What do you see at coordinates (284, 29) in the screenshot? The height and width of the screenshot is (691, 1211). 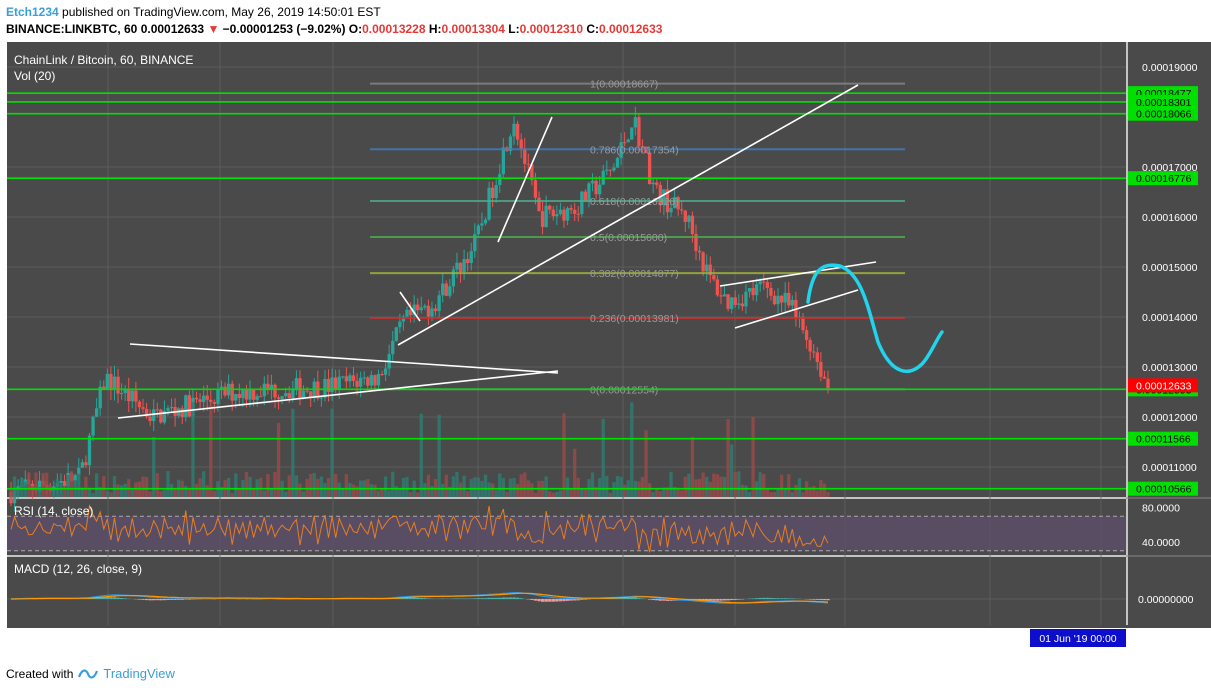 I see `change-text: −0.00001253 (−9.02%)` at bounding box center [284, 29].